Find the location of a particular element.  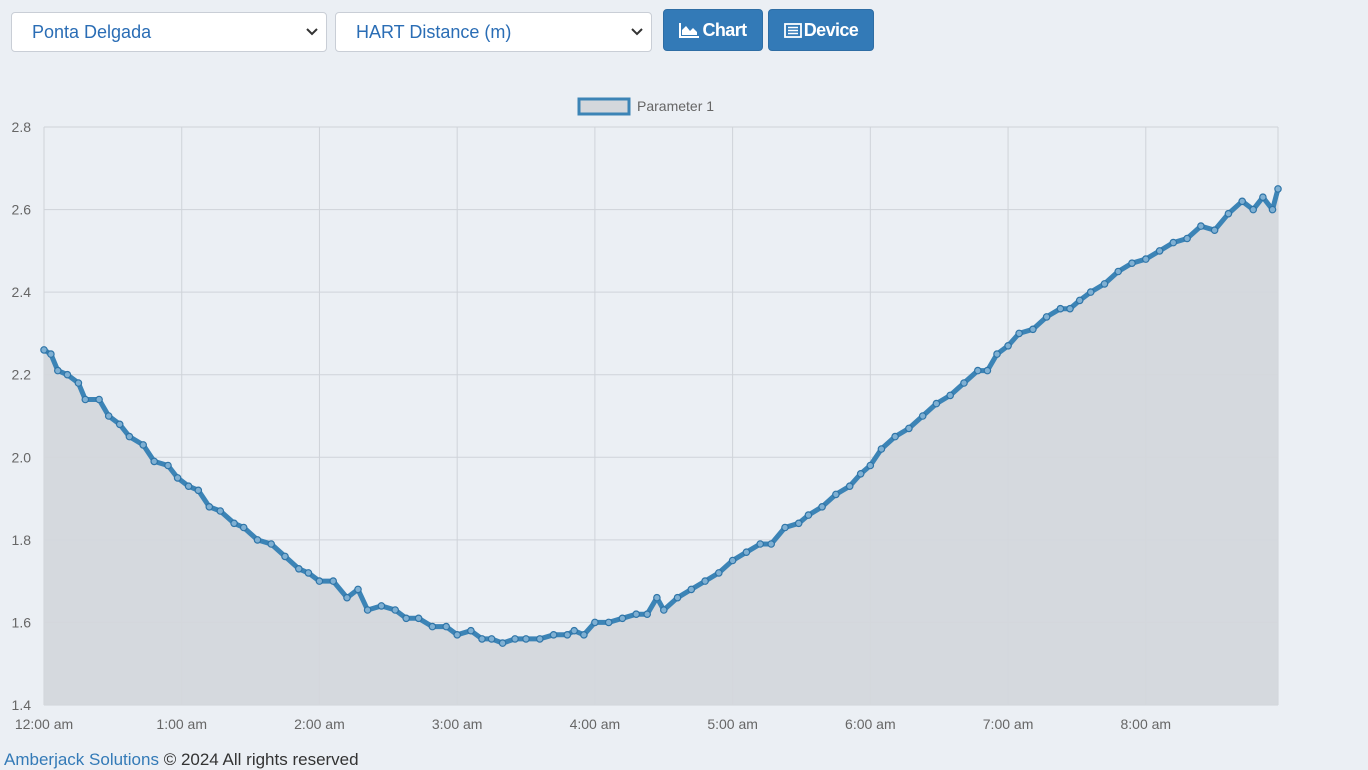

x-tick-label: 12:00 am is located at coordinates (44, 724).